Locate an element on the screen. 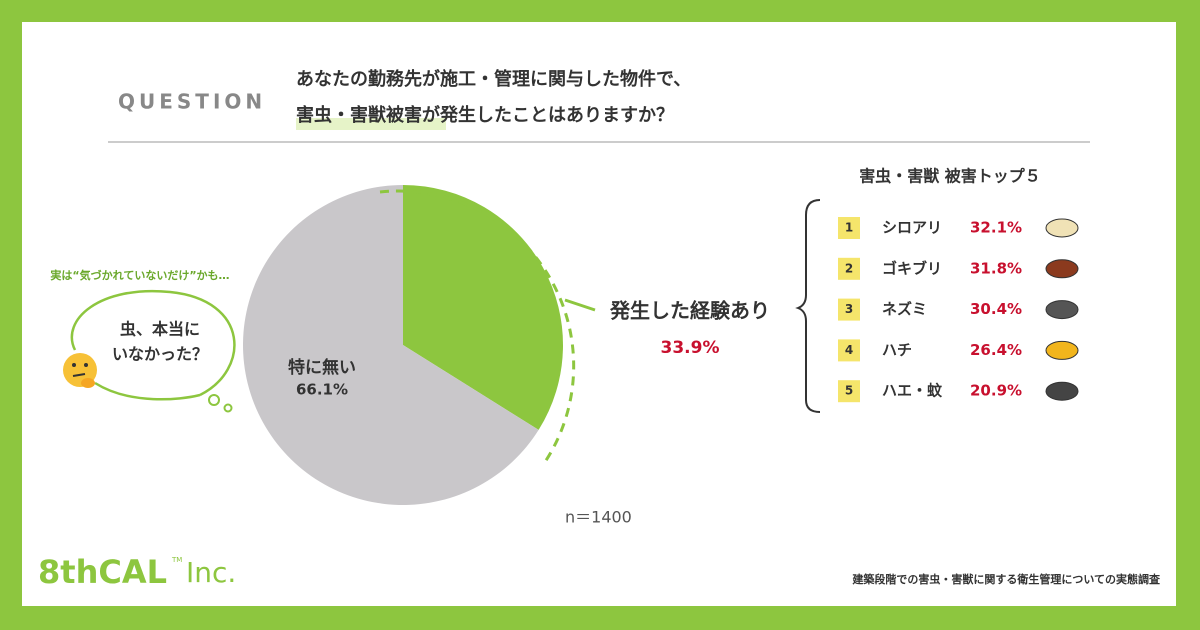 This screenshot has width=1200, height=630. question-line: が発生したことはありますか？ is located at coordinates (548, 115).